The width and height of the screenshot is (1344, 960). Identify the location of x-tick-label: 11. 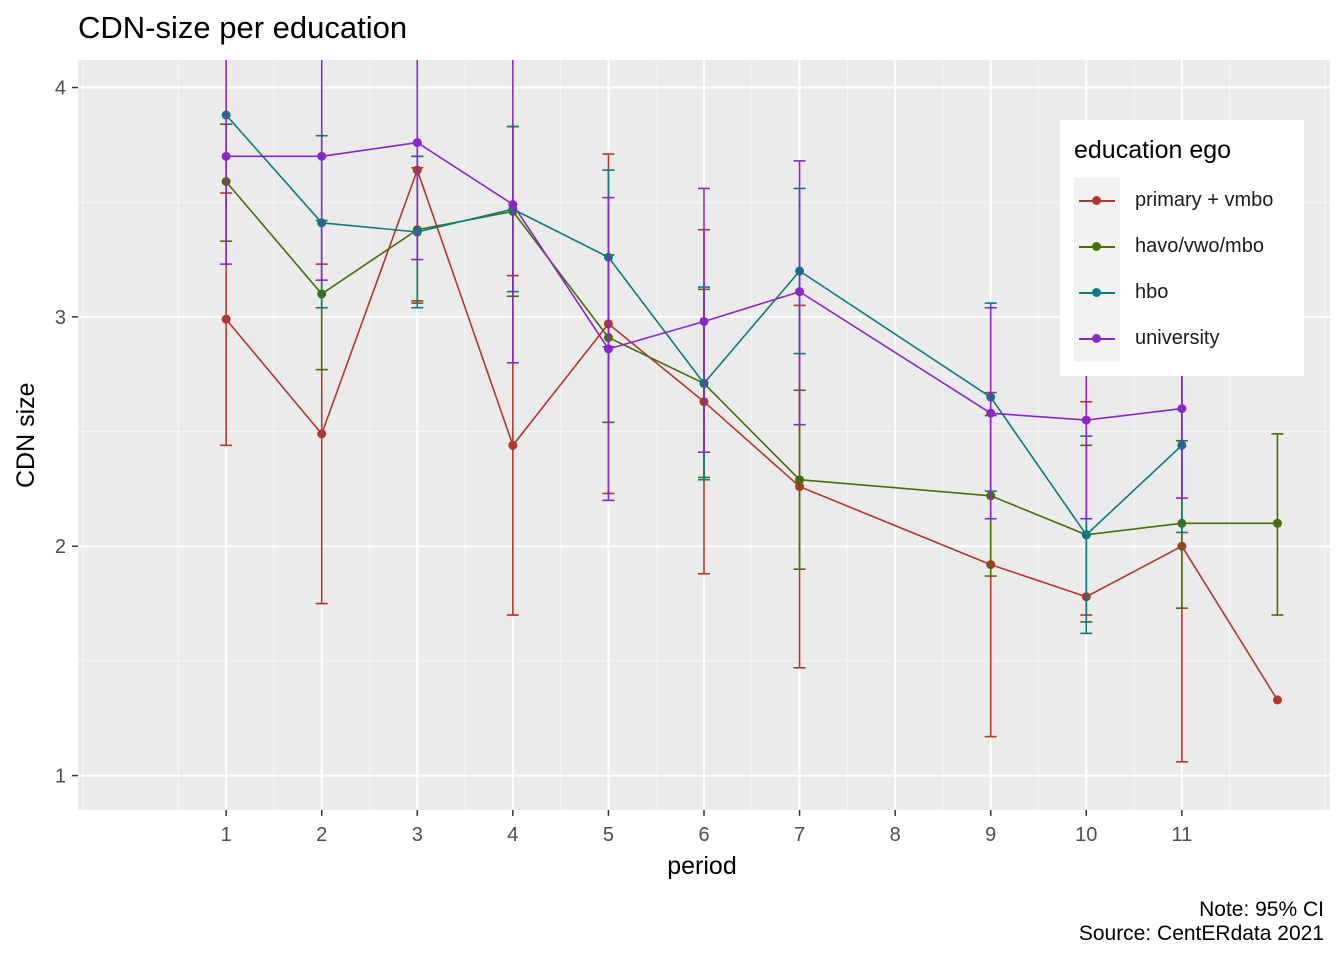
(1181, 835).